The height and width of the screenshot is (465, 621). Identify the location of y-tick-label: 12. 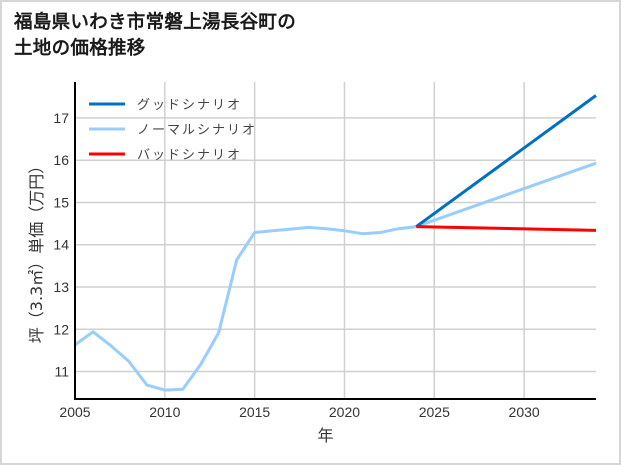
(61, 329).